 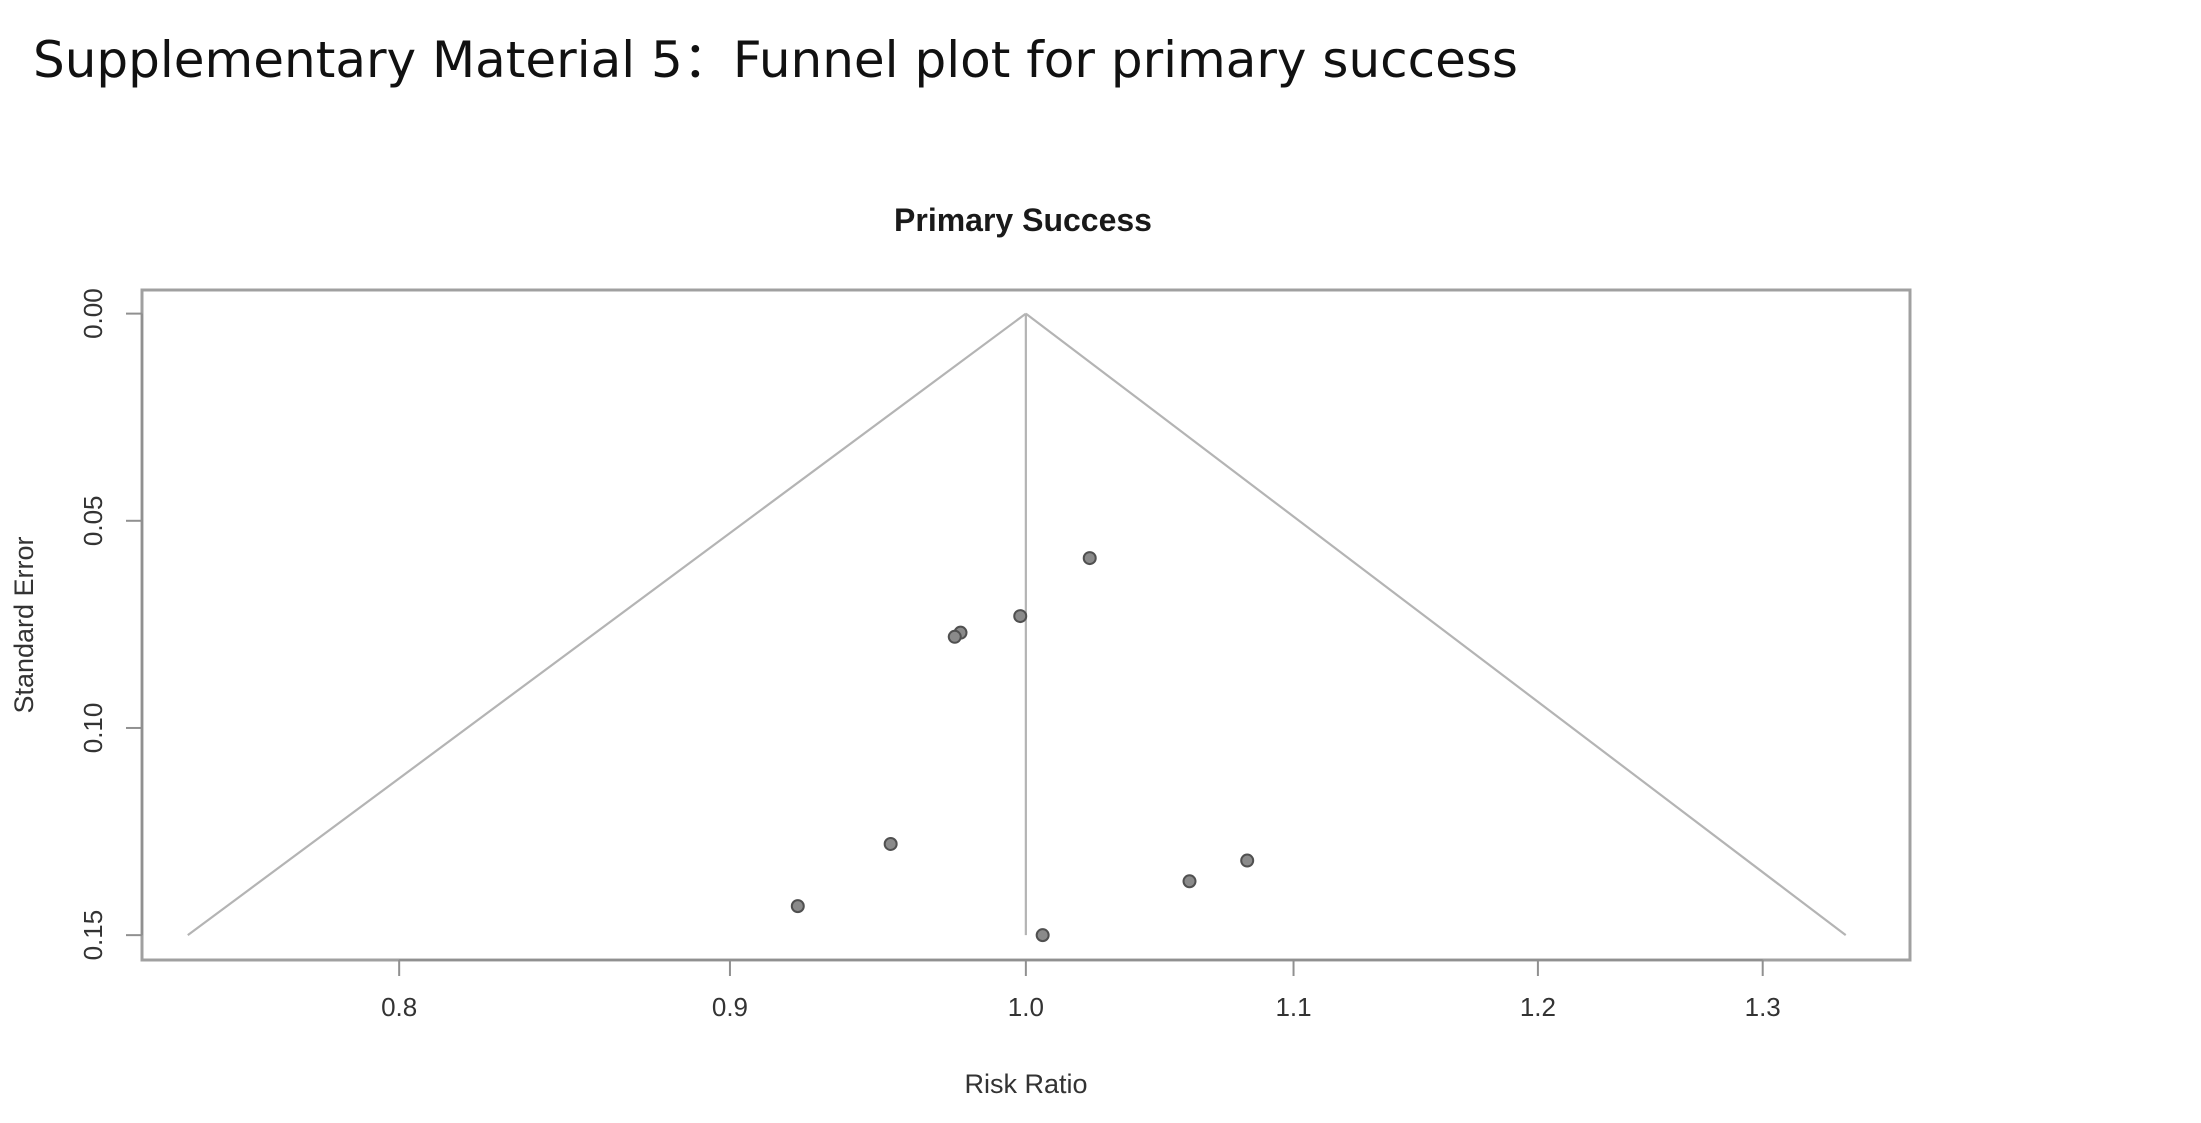 What do you see at coordinates (93, 313) in the screenshot?
I see `y-tick-label: 0.00` at bounding box center [93, 313].